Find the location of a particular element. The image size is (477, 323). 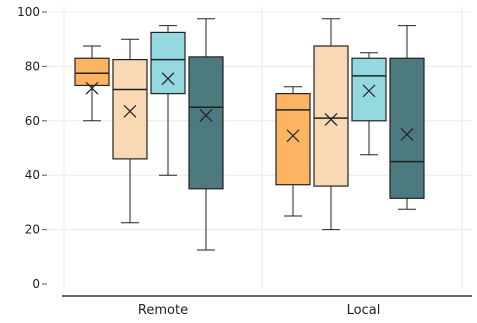

box-s2-remote-iqr is located at coordinates (130, 109).